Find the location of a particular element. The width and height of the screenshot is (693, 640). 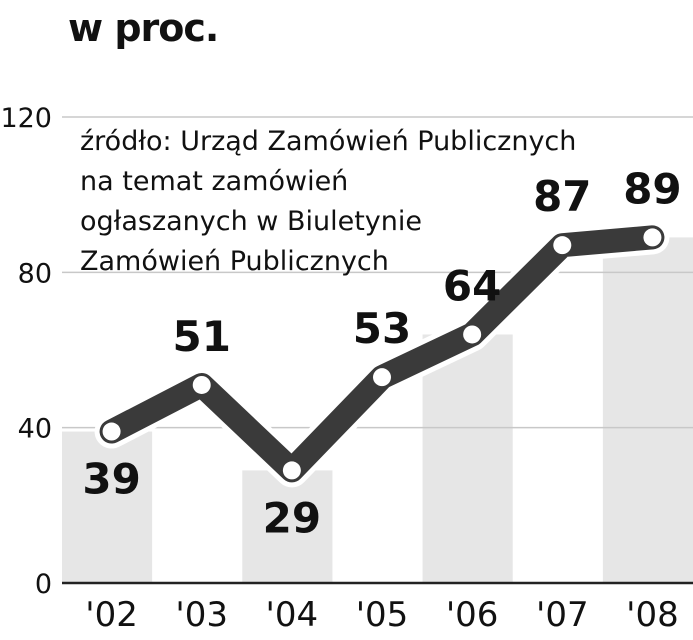

unit-label: w proc. is located at coordinates (143, 28).